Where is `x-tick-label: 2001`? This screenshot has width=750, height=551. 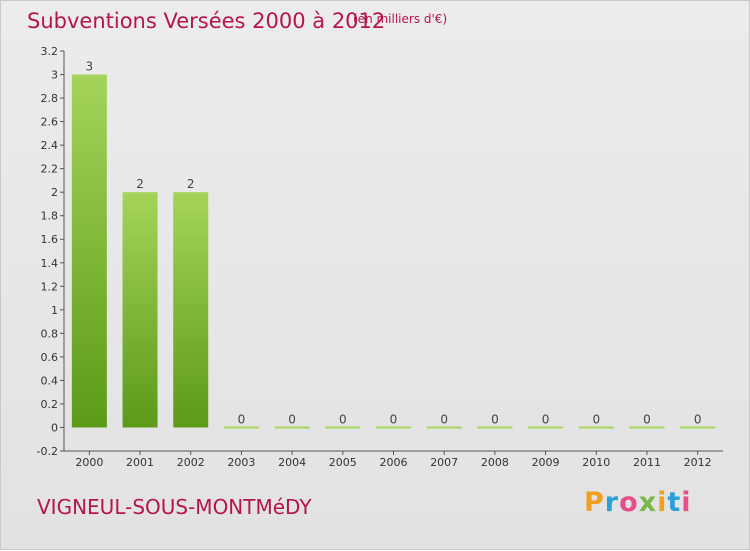
x-tick-label: 2001 is located at coordinates (140, 462).